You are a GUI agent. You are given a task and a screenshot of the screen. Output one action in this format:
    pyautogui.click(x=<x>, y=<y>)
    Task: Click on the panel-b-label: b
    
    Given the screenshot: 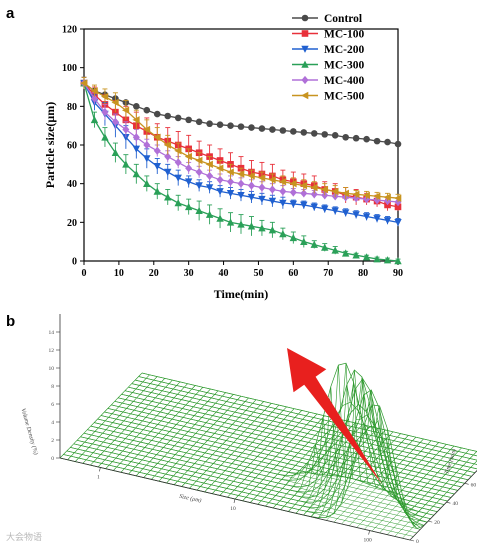 What is the action you would take?
    pyautogui.click(x=10, y=321)
    